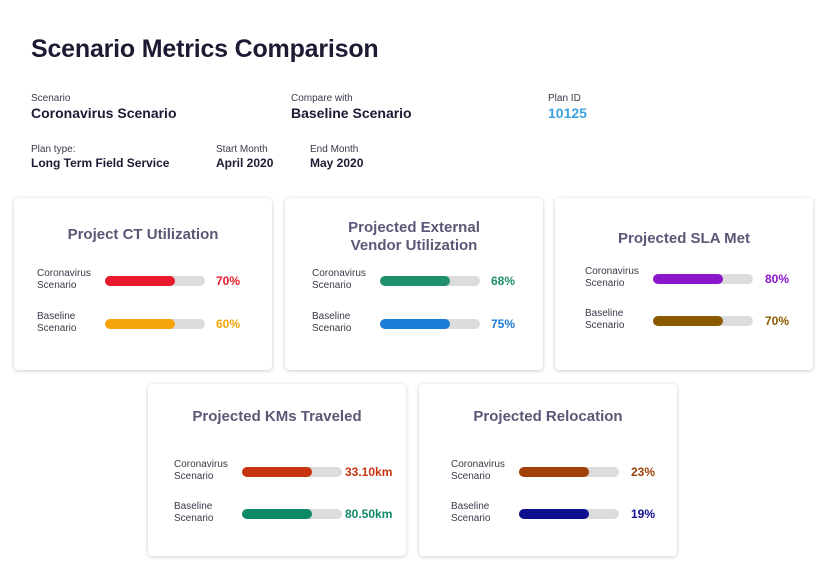  Describe the element at coordinates (337, 163) in the screenshot. I see `end-month-value: May 2020` at that location.